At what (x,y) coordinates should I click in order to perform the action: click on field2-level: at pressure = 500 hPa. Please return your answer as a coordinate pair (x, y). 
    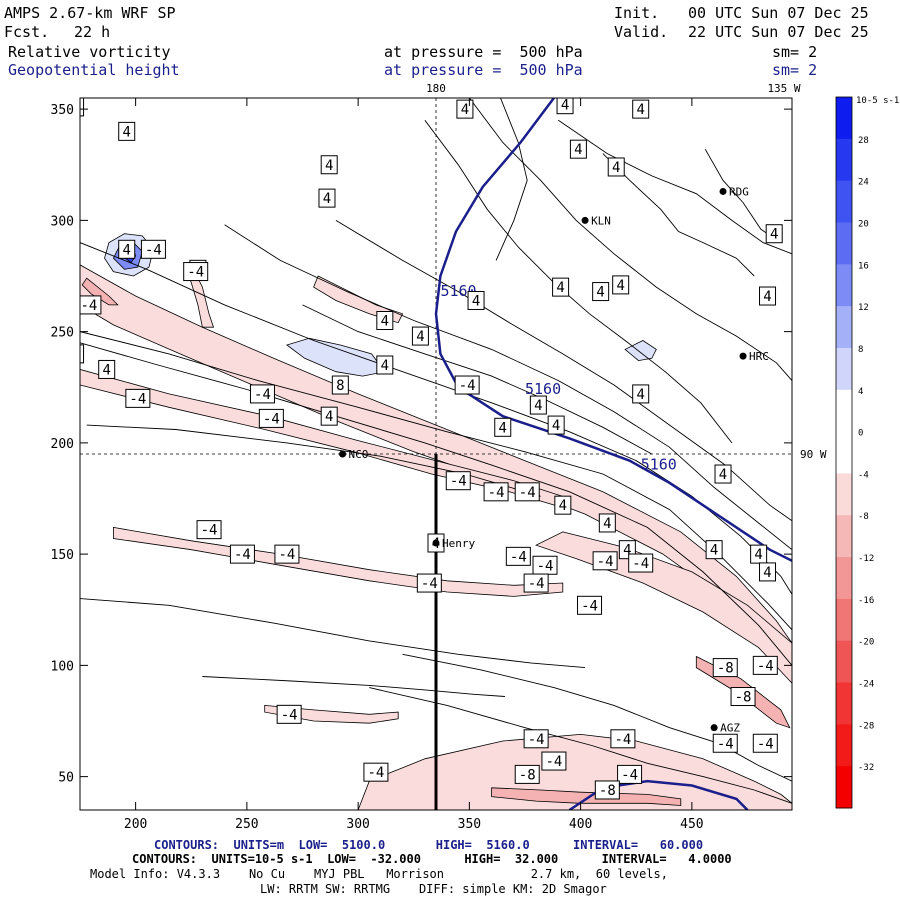
    Looking at the image, I should click on (483, 70).